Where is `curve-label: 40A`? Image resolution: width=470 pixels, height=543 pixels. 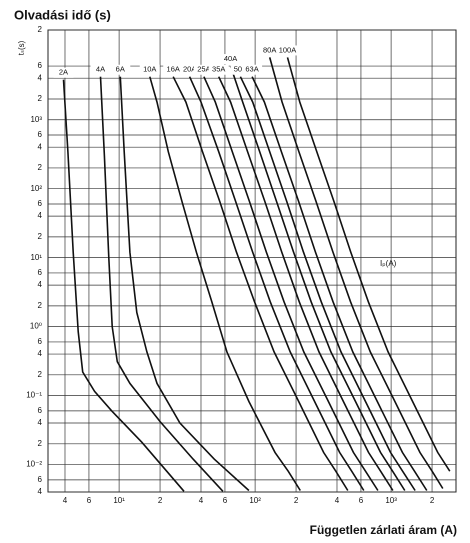
curve-label: 40A is located at coordinates (230, 58).